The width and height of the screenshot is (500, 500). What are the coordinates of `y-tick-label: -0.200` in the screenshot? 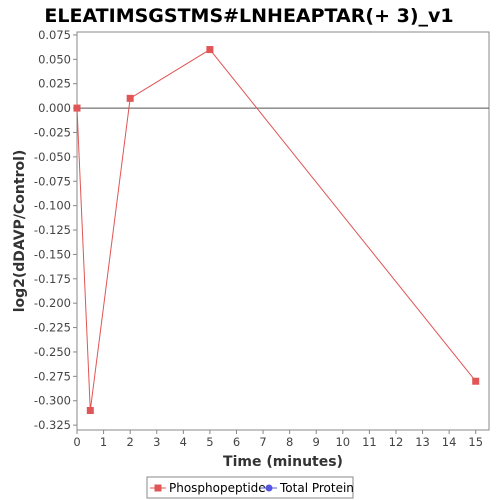 It's located at (52, 303).